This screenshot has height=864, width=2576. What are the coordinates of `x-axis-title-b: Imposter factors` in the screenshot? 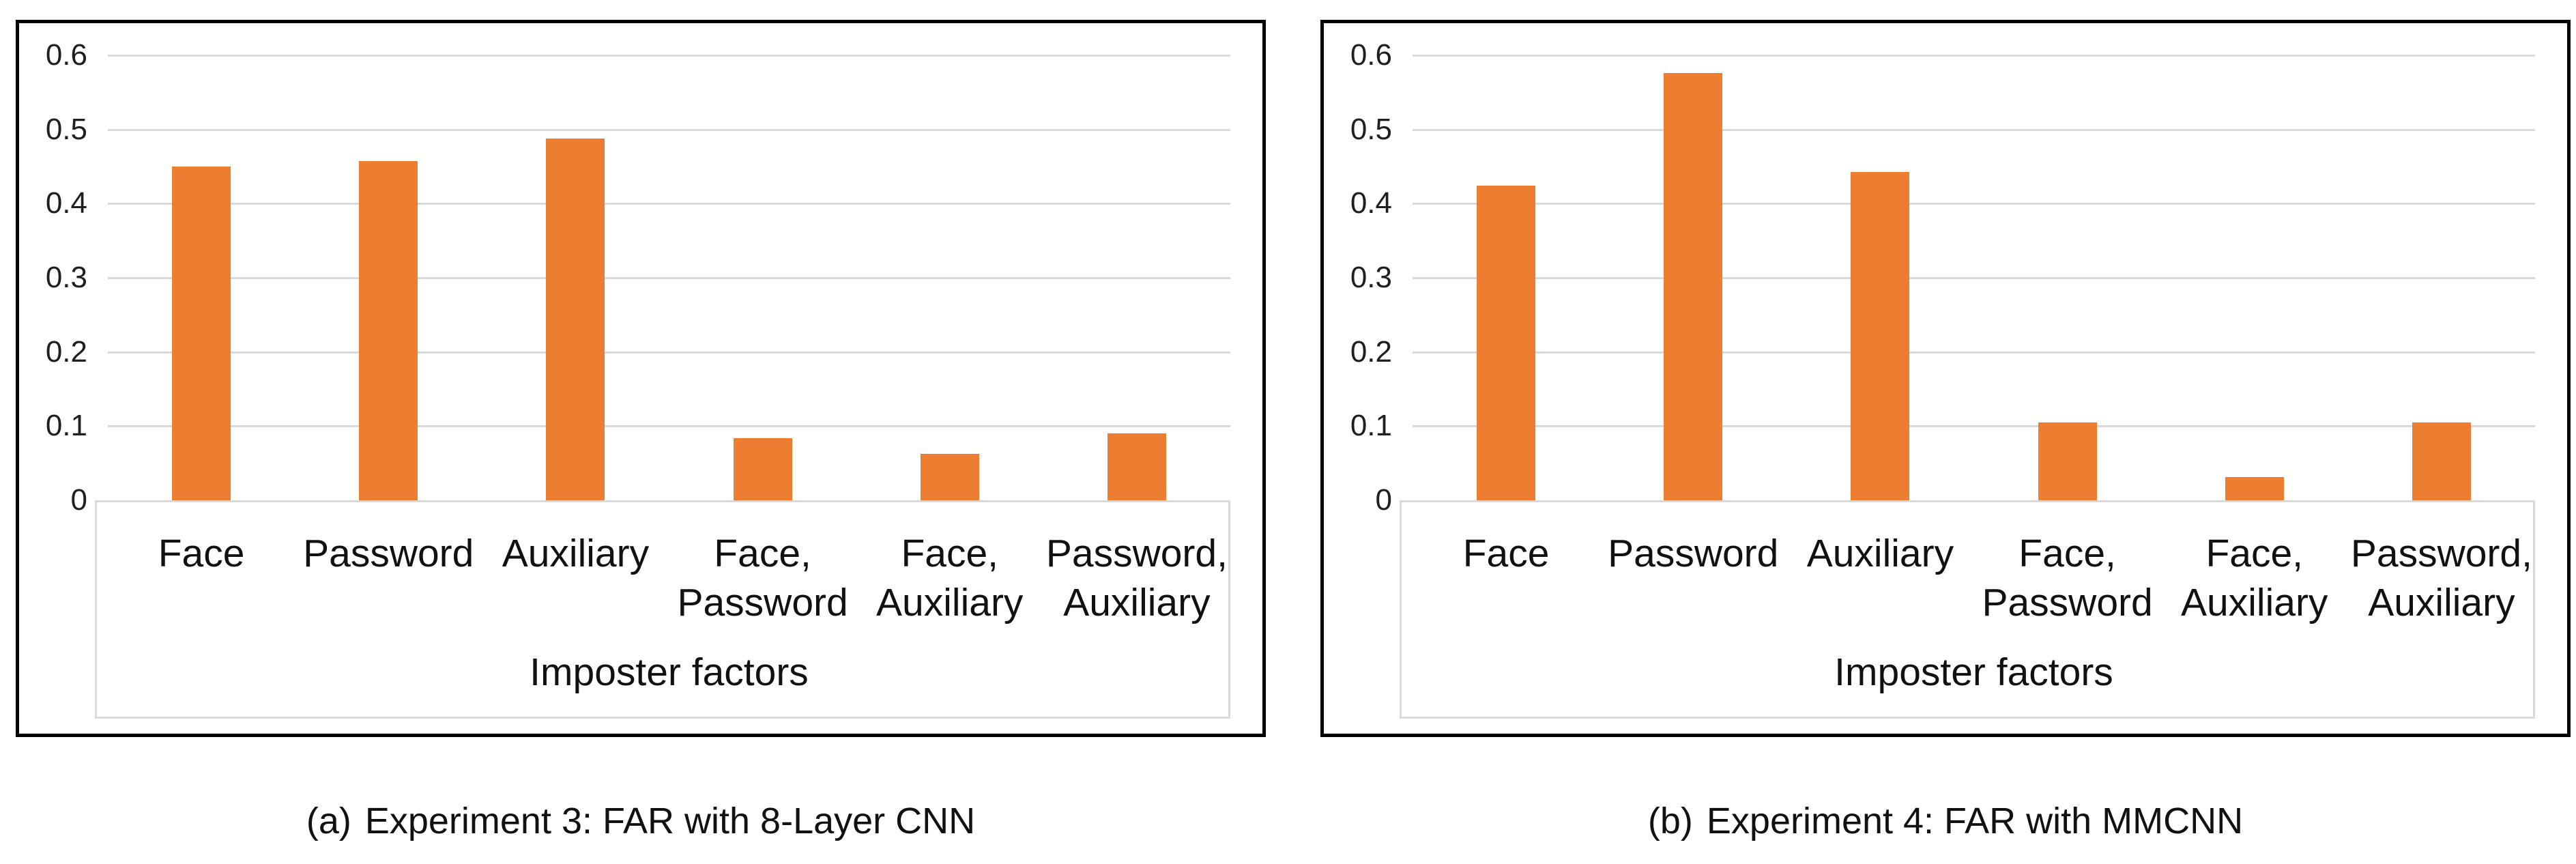 It's located at (1973, 672).